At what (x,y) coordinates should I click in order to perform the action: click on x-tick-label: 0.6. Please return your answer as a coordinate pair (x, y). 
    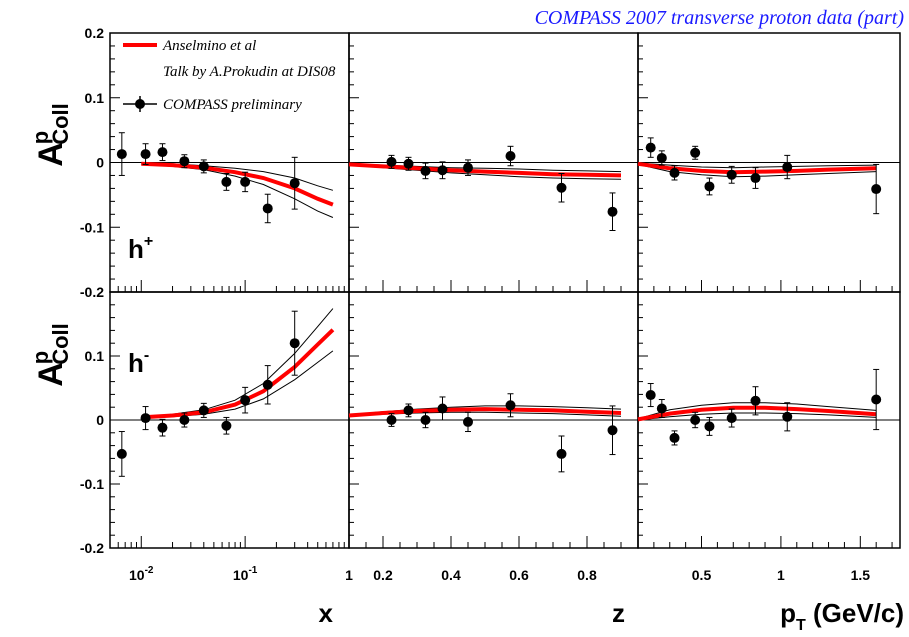
    Looking at the image, I should click on (519, 575).